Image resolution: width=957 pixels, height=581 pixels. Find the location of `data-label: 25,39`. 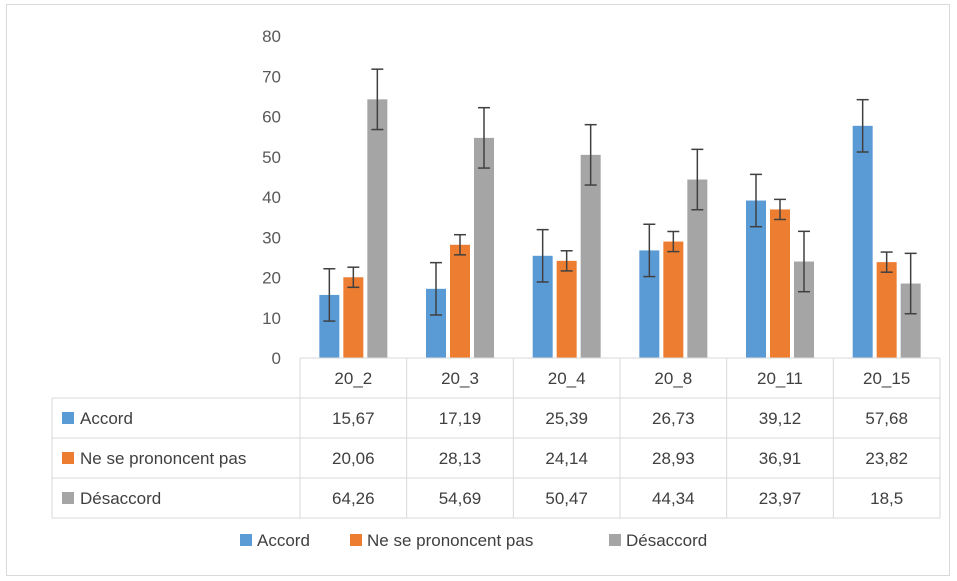

data-label: 25,39 is located at coordinates (566, 418).